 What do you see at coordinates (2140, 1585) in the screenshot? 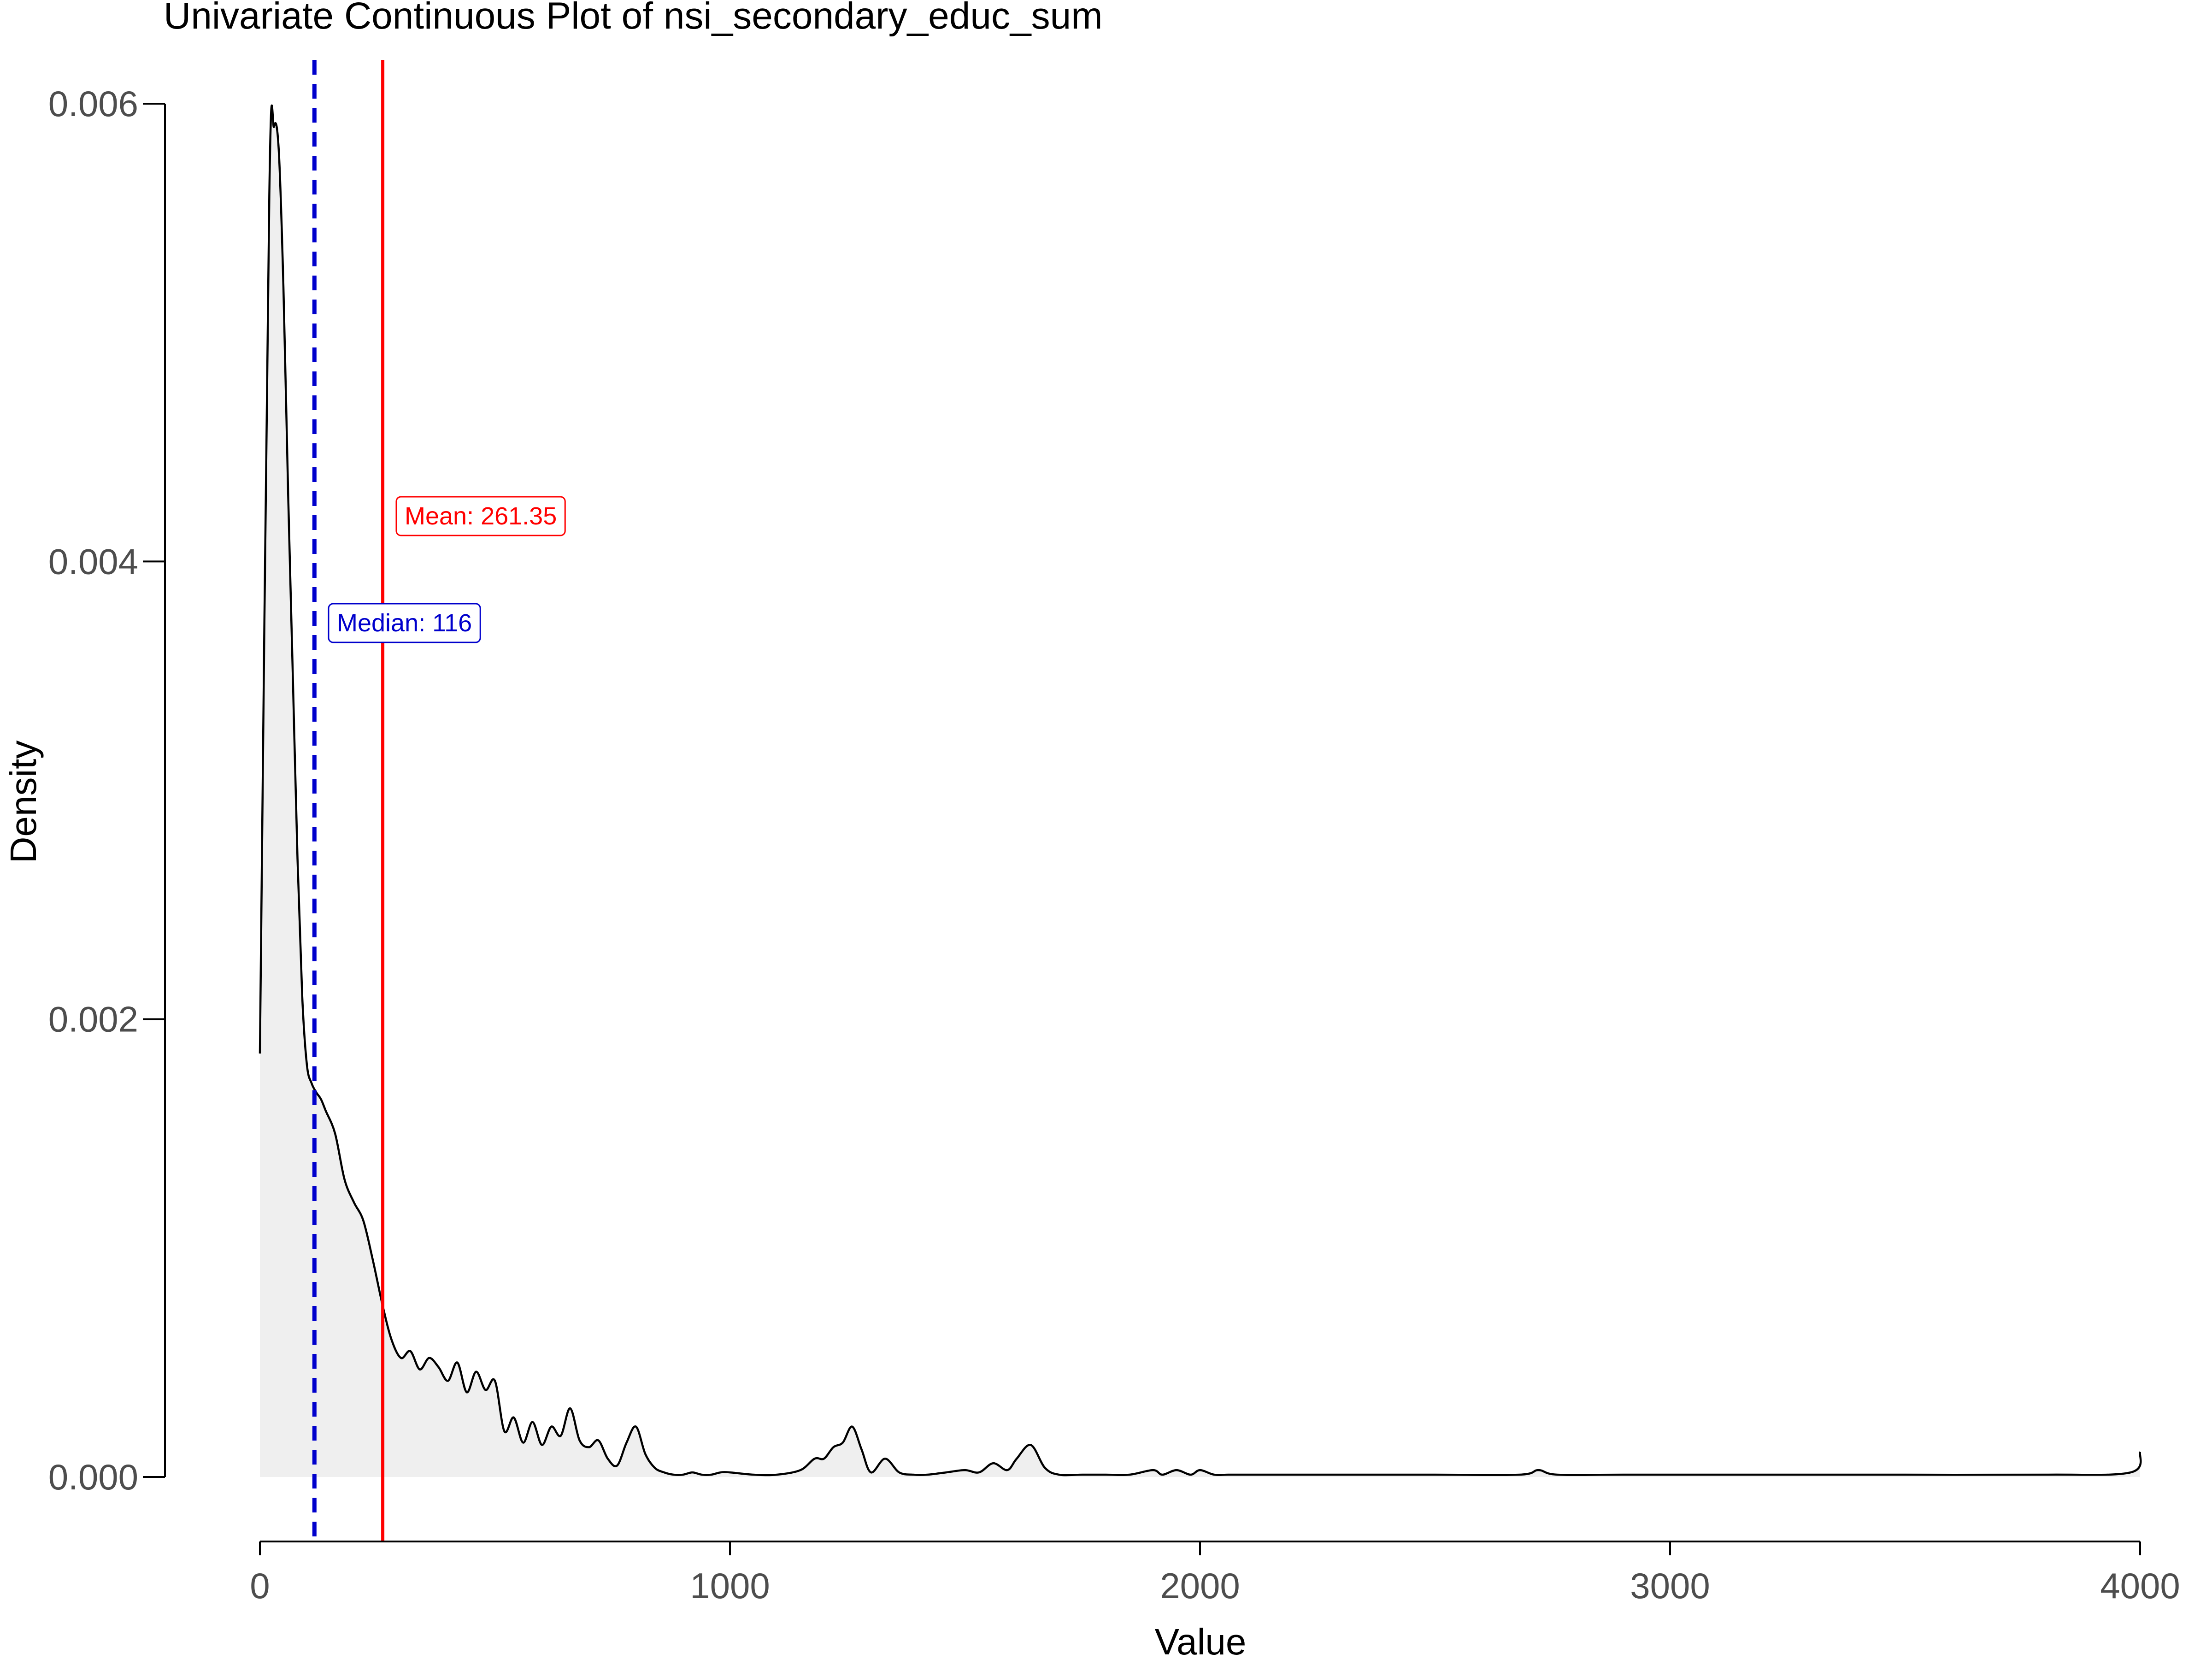
I see `x-tick-label: 4000` at bounding box center [2140, 1585].